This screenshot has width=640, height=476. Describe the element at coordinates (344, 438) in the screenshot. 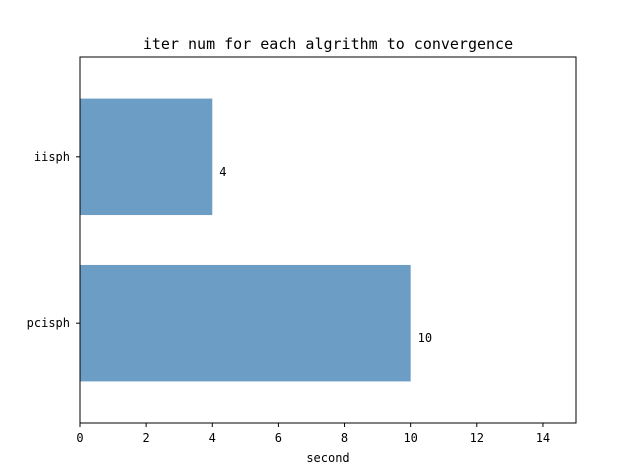

I see `x-tick-label-8: 8` at that location.